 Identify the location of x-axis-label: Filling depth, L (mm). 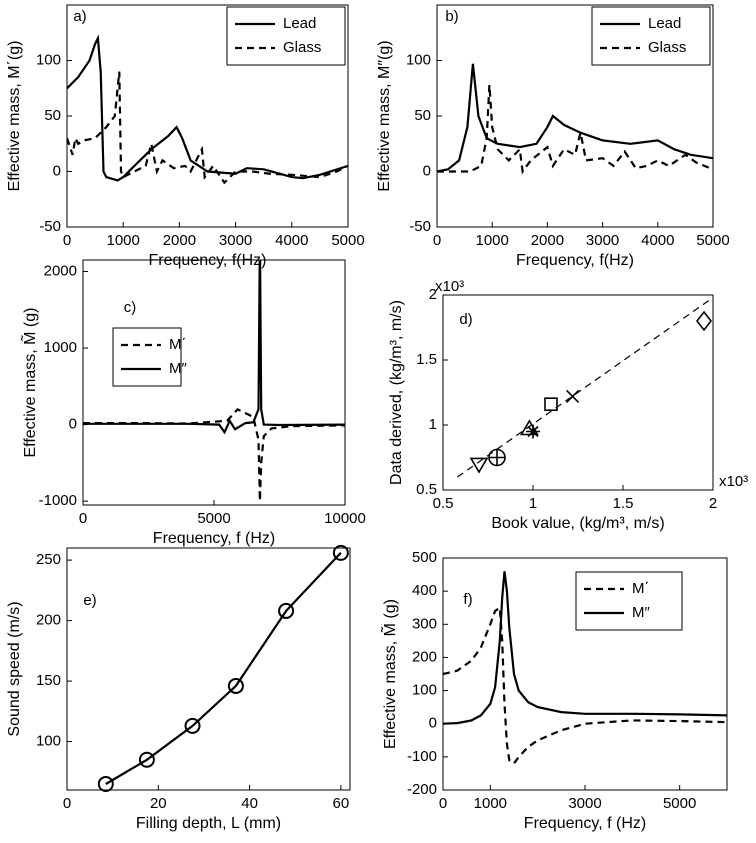
(208, 823).